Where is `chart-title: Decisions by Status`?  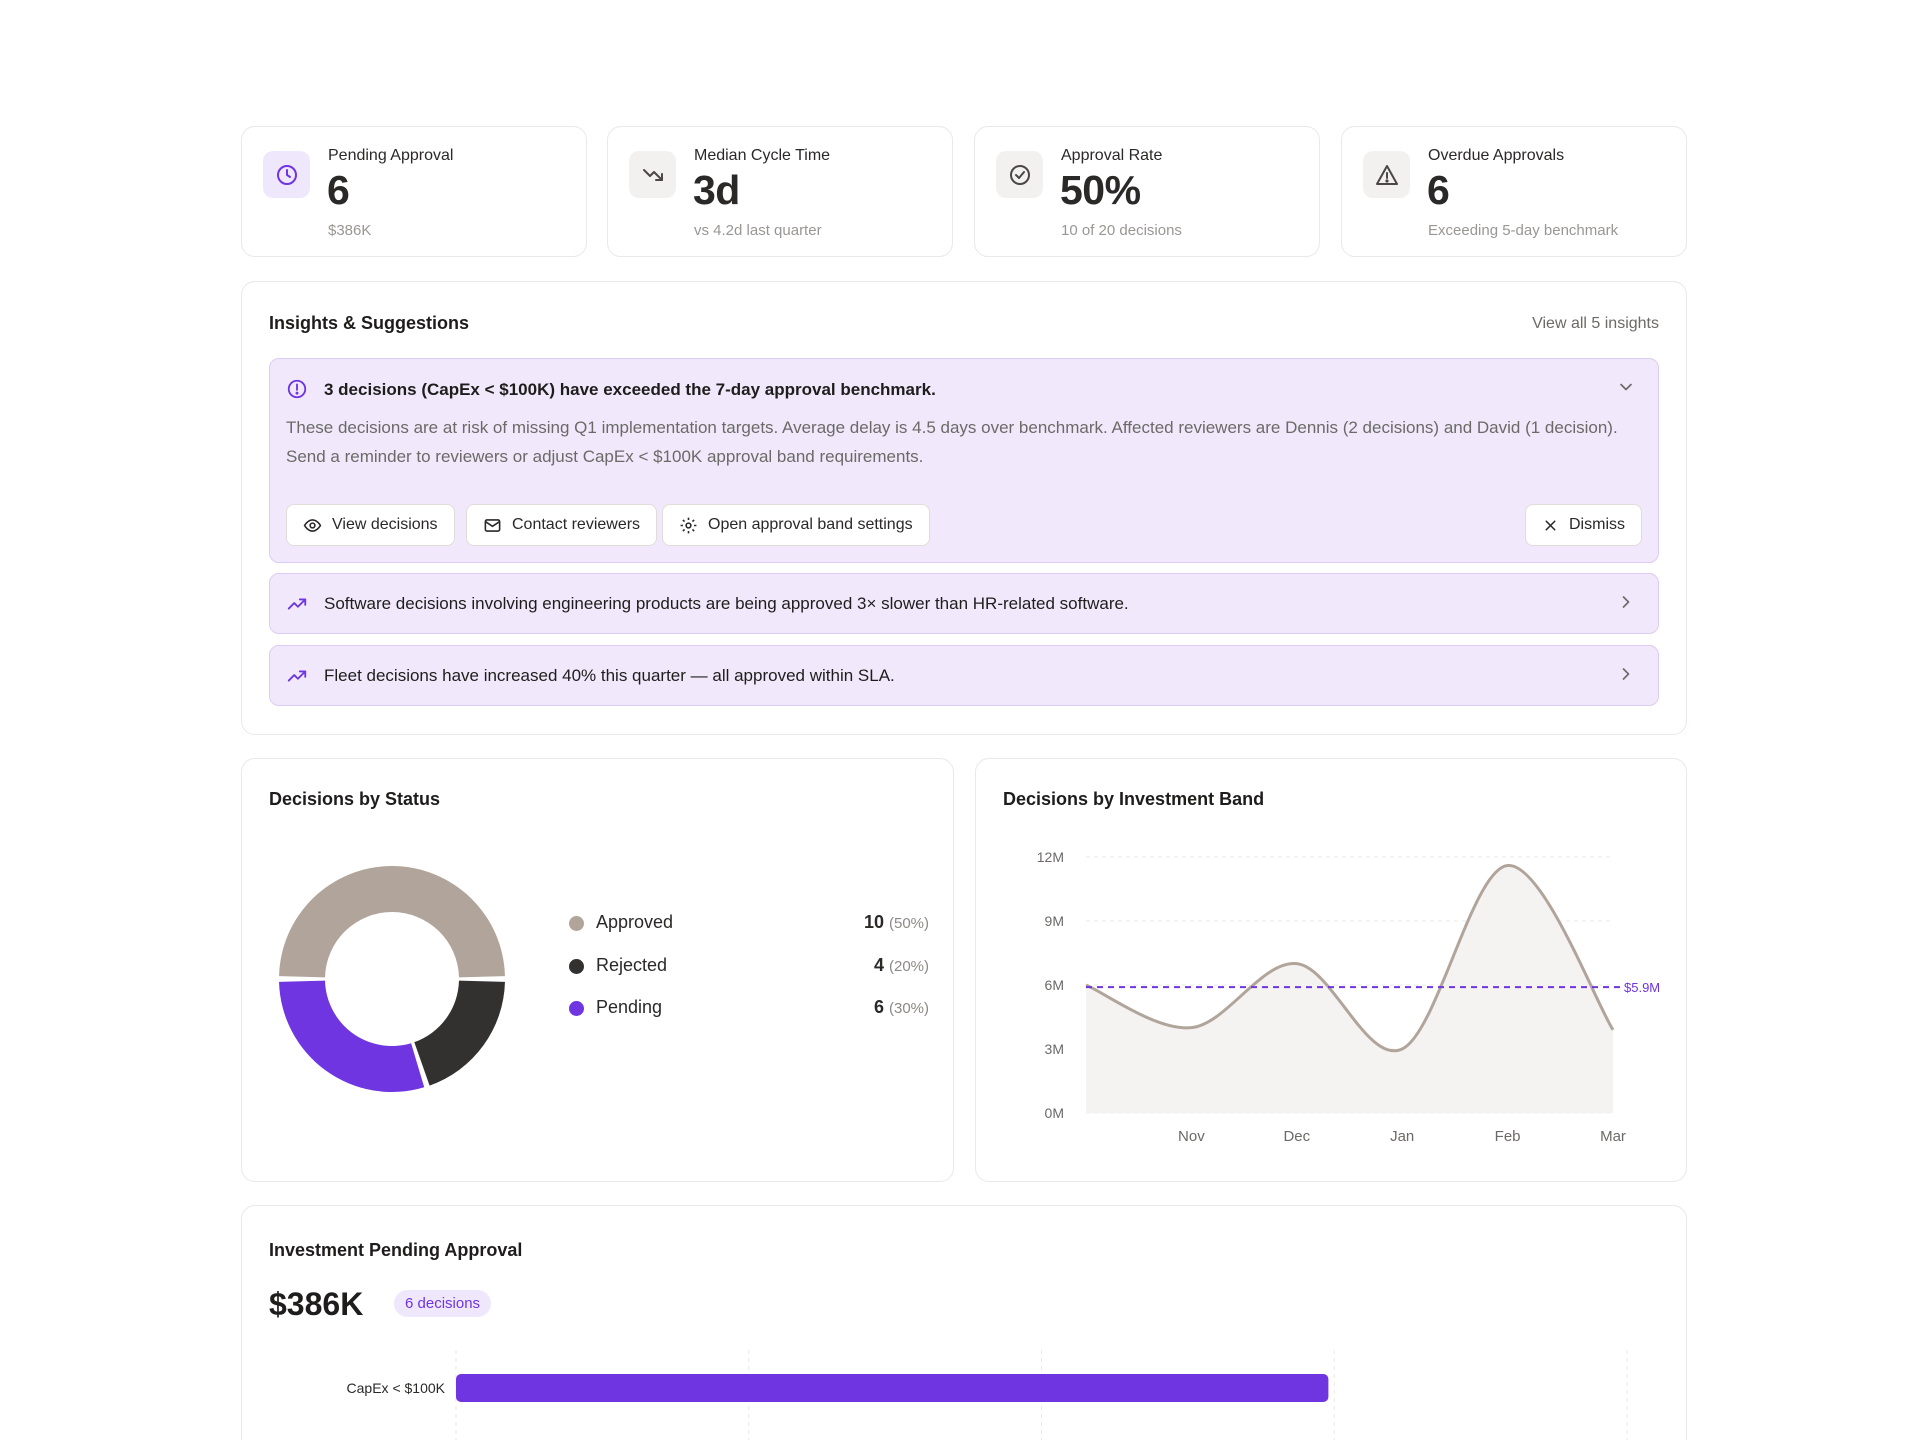
chart-title: Decisions by Status is located at coordinates (355, 799).